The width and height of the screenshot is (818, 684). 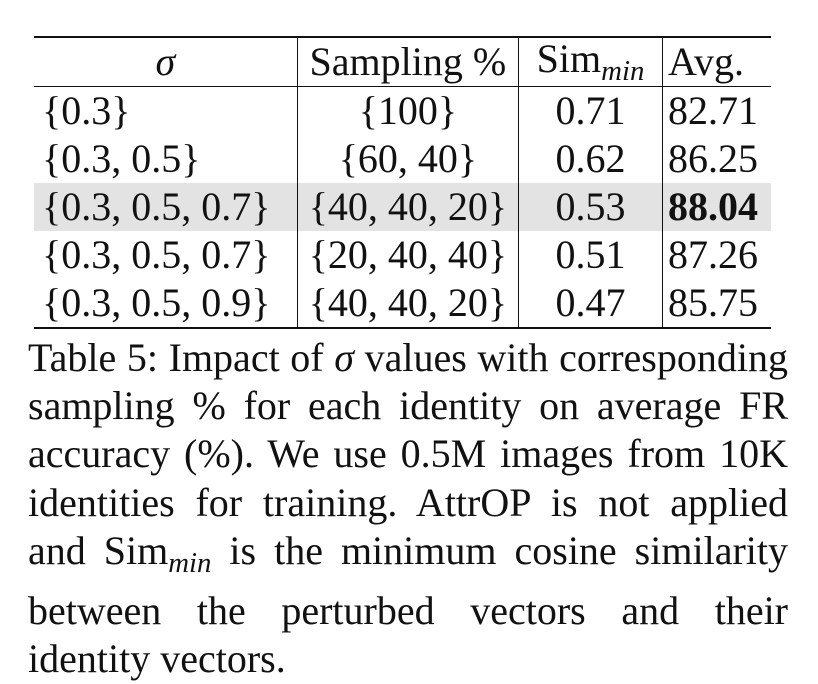 I want to click on header-sampling: Sampling %, so click(x=407, y=62).